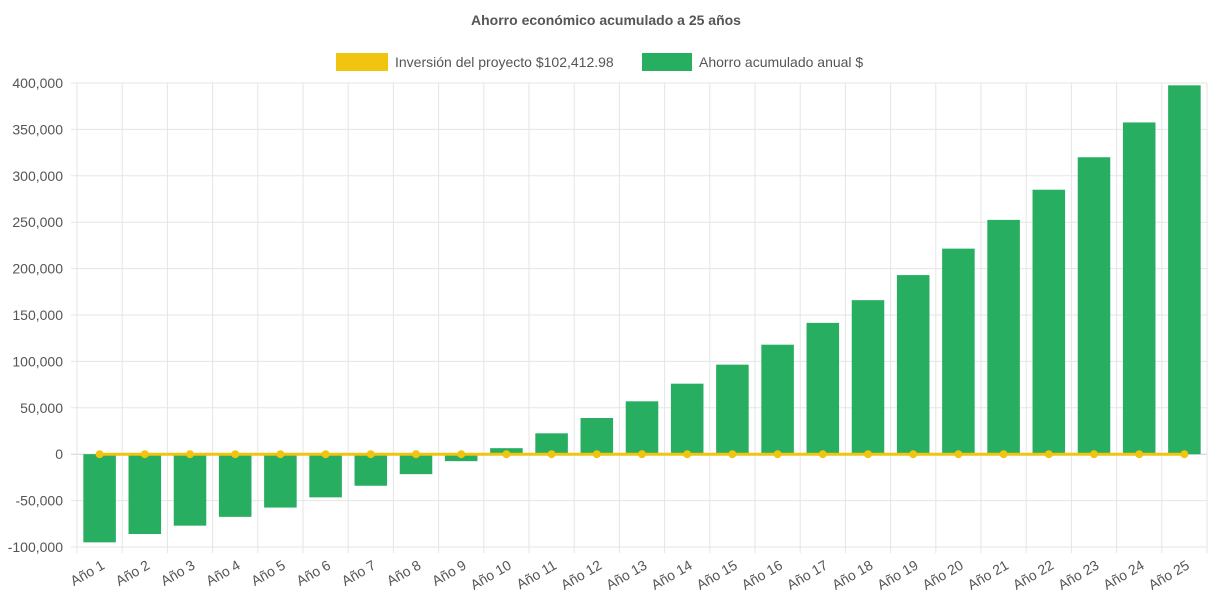 The height and width of the screenshot is (606, 1213). I want to click on y-tick-label: 350,000, so click(37, 129).